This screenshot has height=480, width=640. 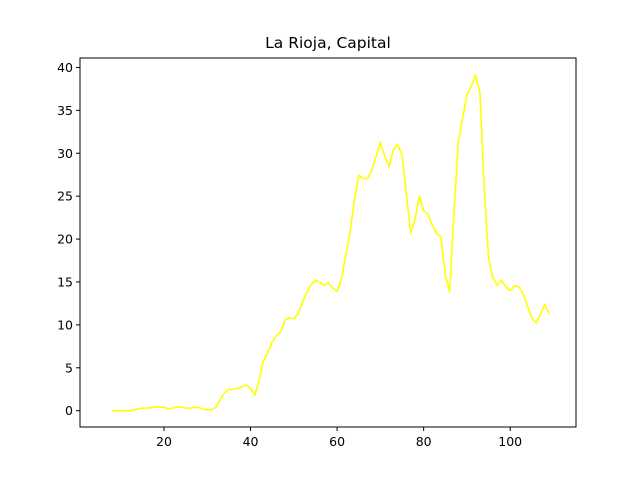 What do you see at coordinates (164, 441) in the screenshot?
I see `x-tick-label: 20` at bounding box center [164, 441].